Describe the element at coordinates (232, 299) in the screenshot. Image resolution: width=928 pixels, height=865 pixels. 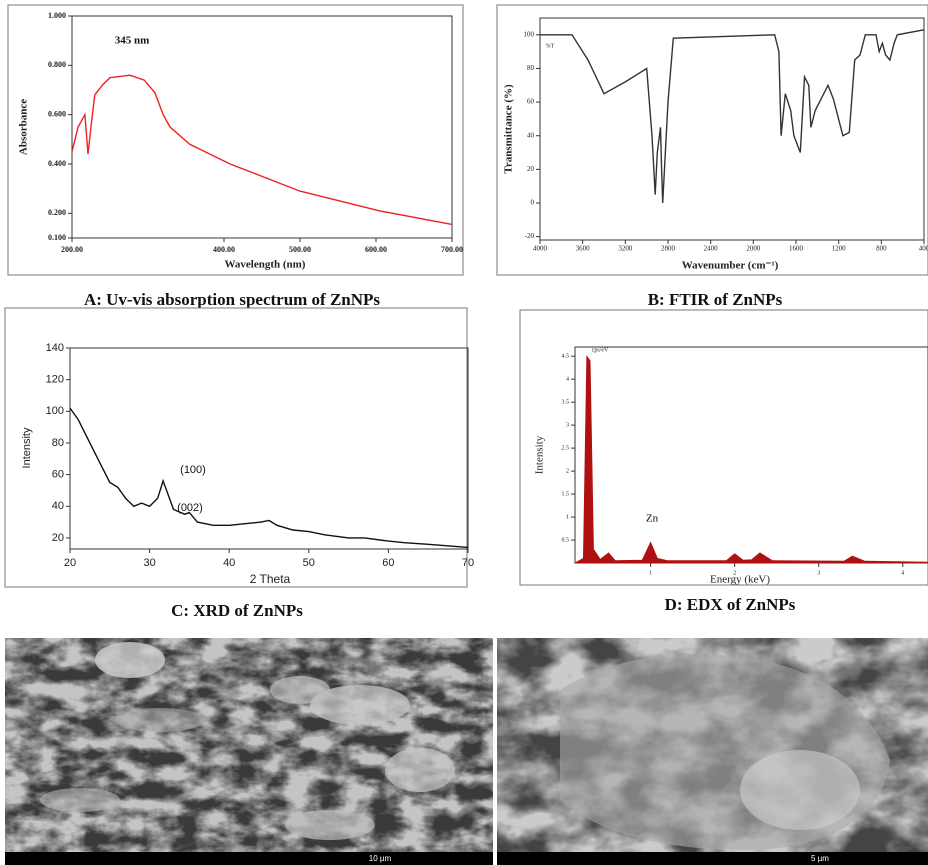
I see `caption: A: Uv-vis absorption spectrum of ZnNPs` at that location.